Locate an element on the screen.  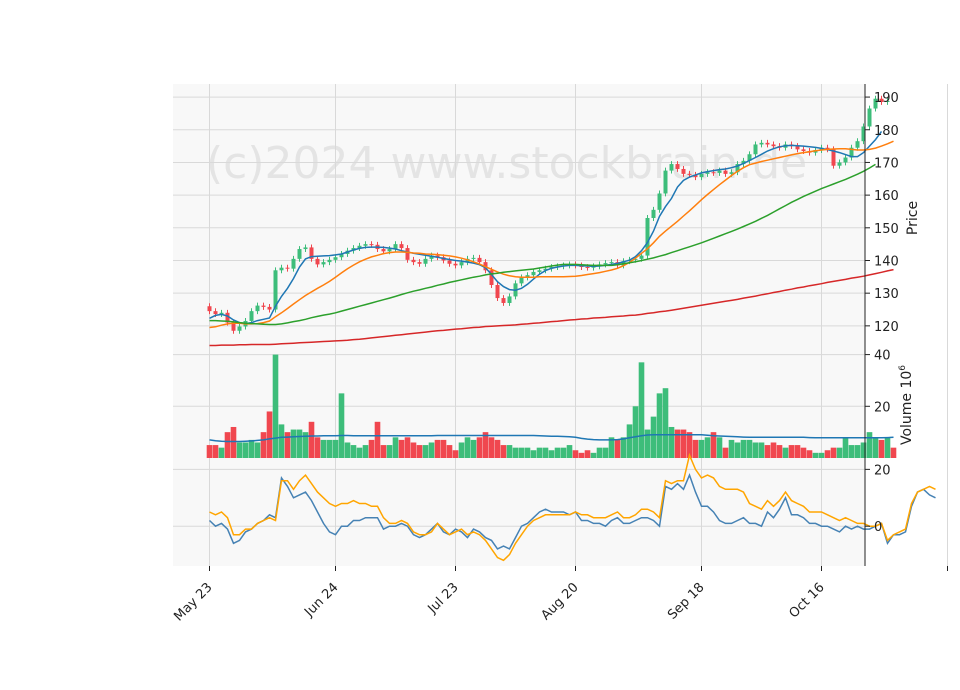
volume-average-line is located at coordinates (551, 438).